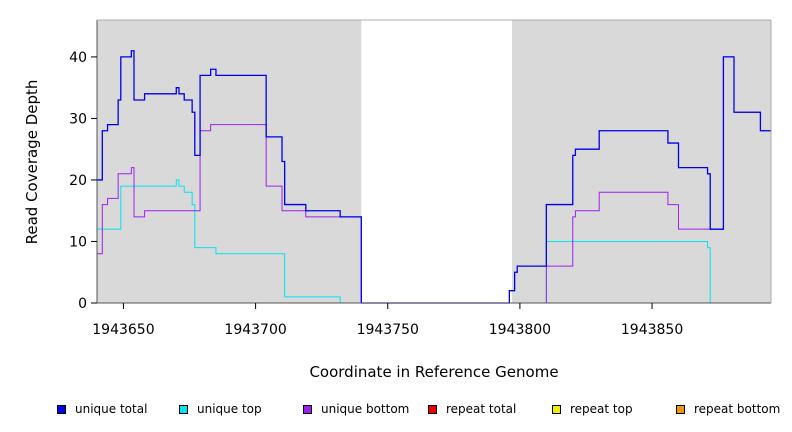 The width and height of the screenshot is (792, 432). I want to click on y-axis-title: Read Coverage Depth, so click(32, 162).